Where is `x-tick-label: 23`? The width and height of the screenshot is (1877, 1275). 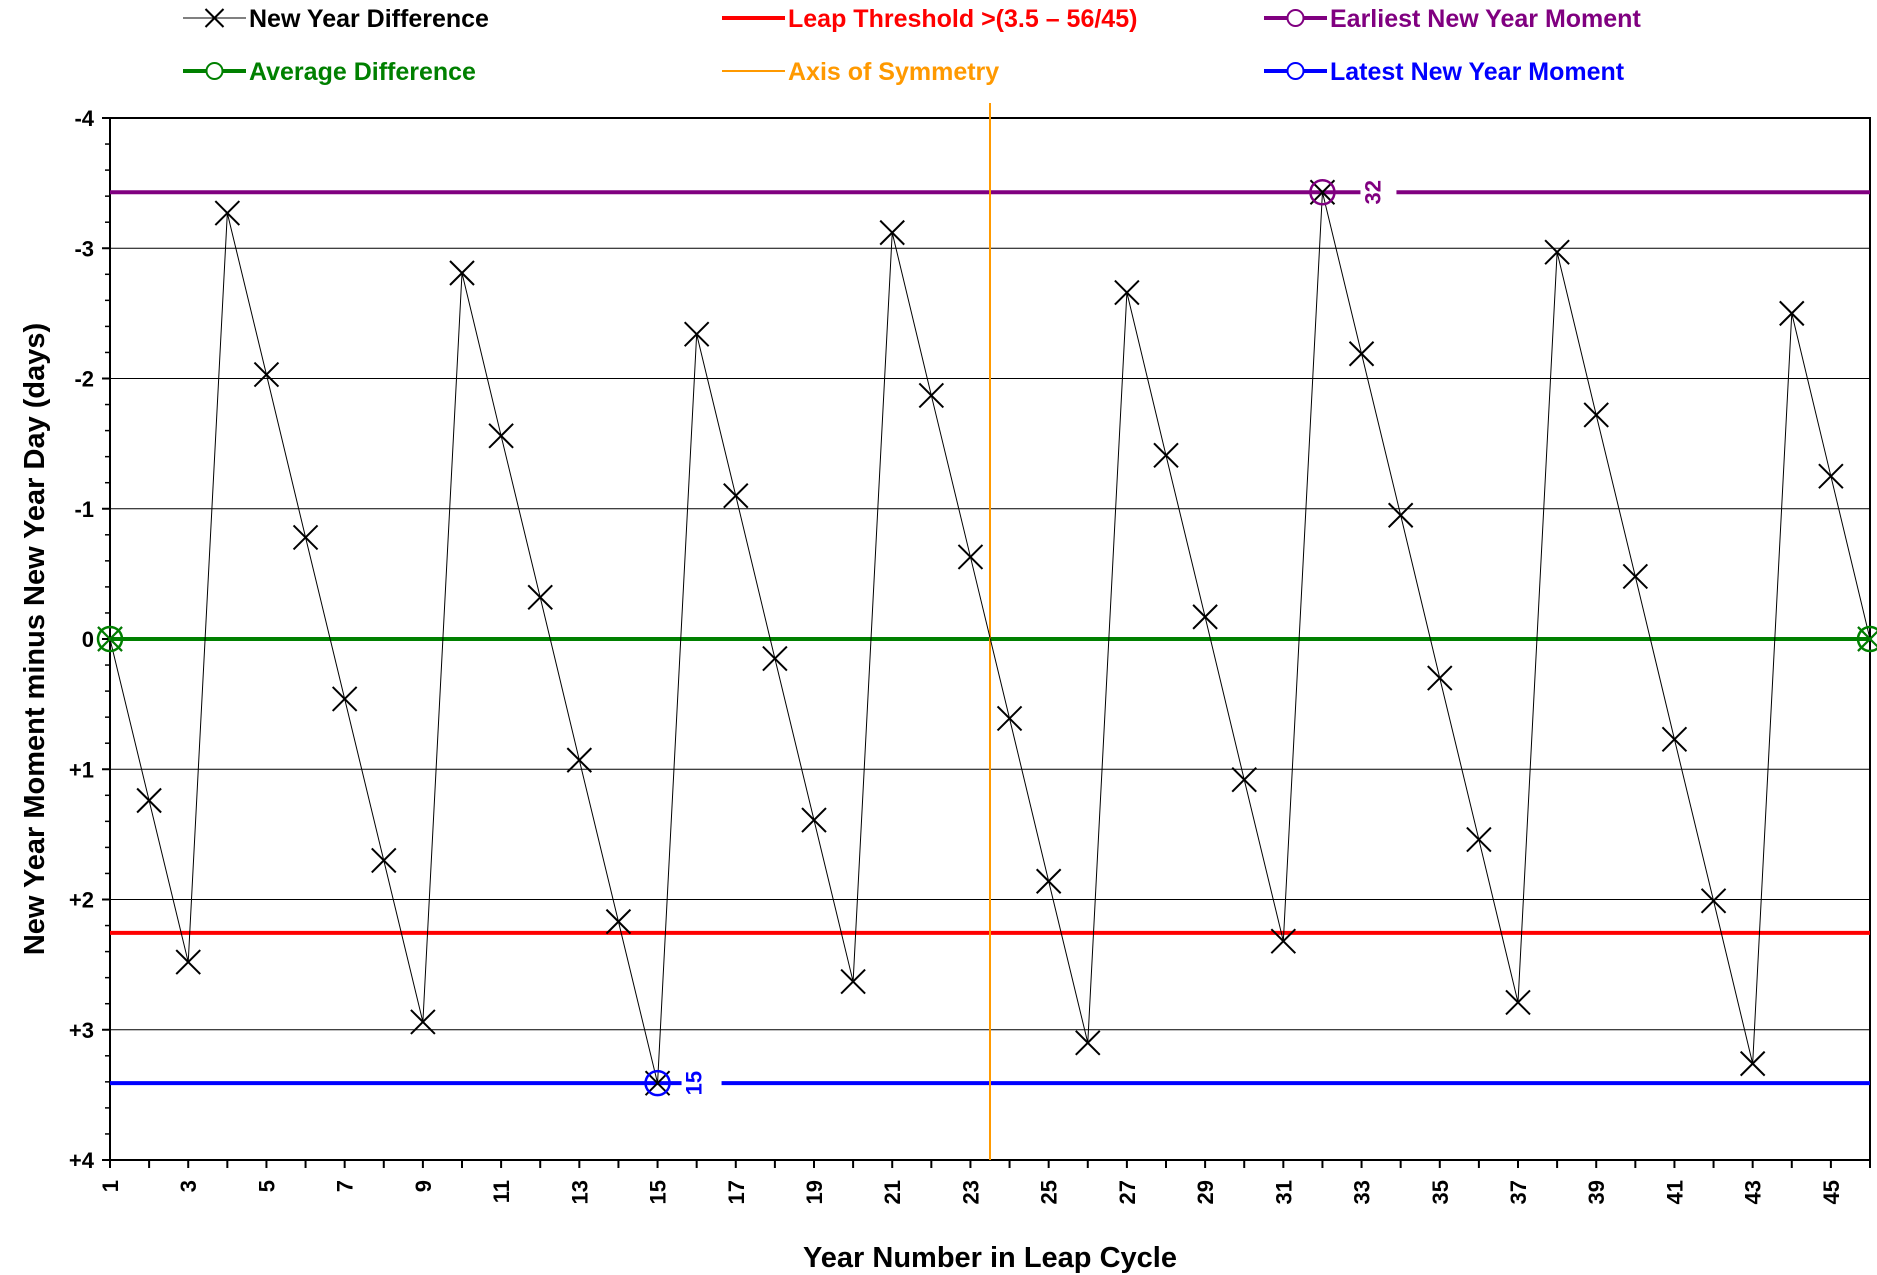 x-tick-label: 23 is located at coordinates (970, 1192).